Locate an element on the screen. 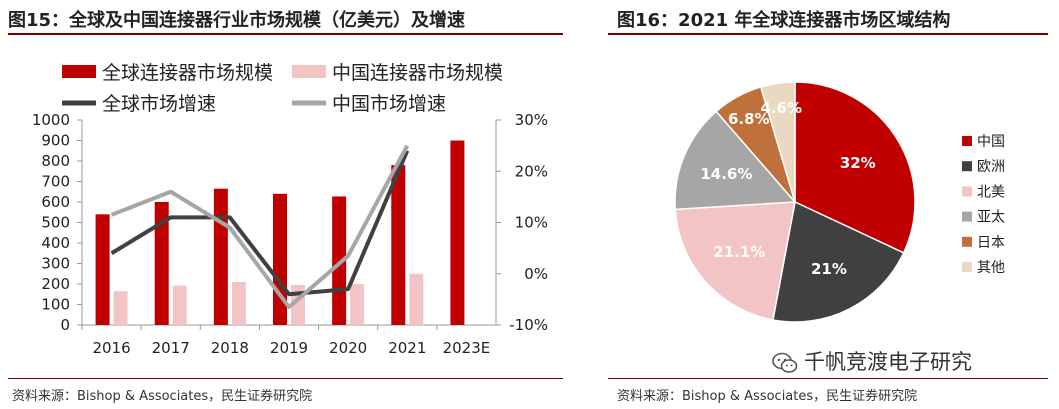  y-tick-label: 600 is located at coordinates (55, 202).